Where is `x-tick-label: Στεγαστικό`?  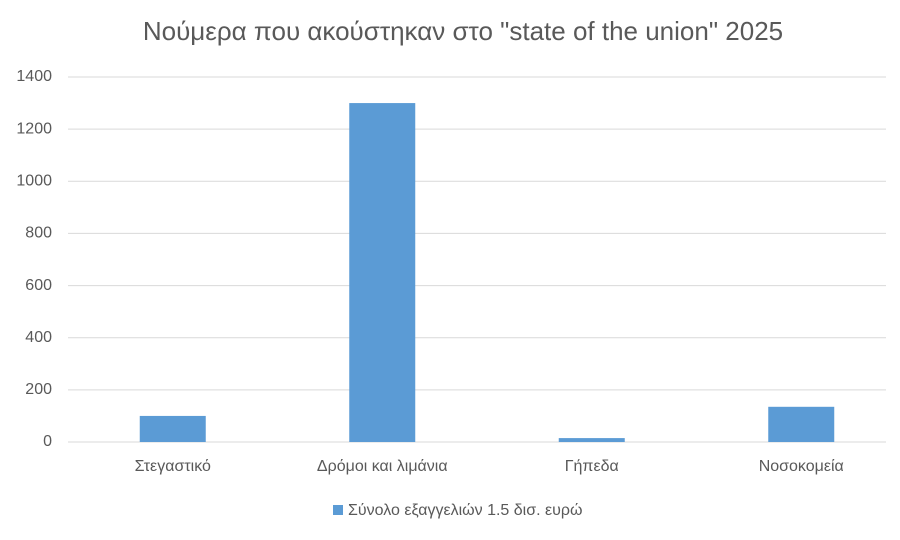
x-tick-label: Στεγαστικό is located at coordinates (173, 466).